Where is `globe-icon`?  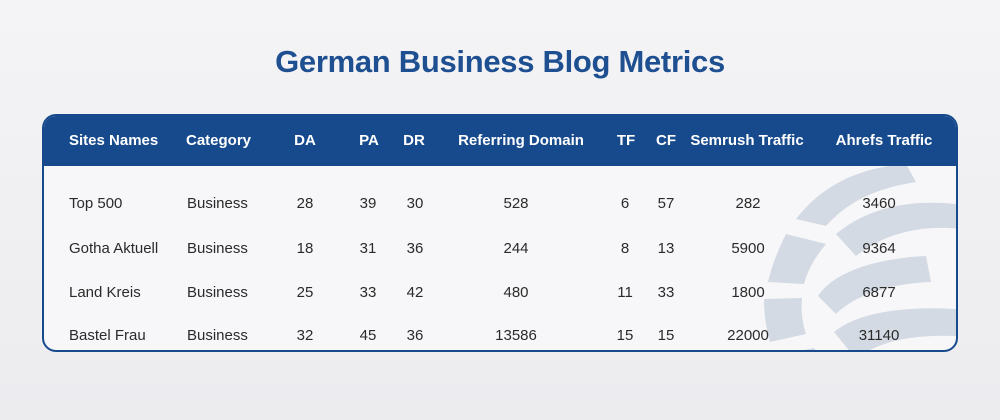 globe-icon is located at coordinates (860, 257).